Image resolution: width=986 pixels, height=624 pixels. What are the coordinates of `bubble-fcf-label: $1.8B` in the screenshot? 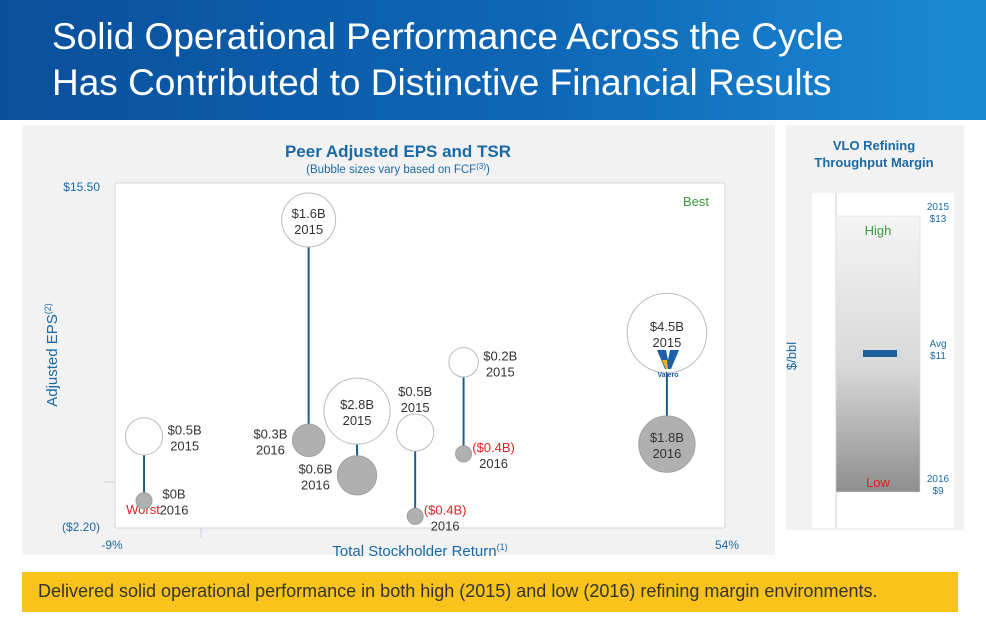 It's located at (667, 437).